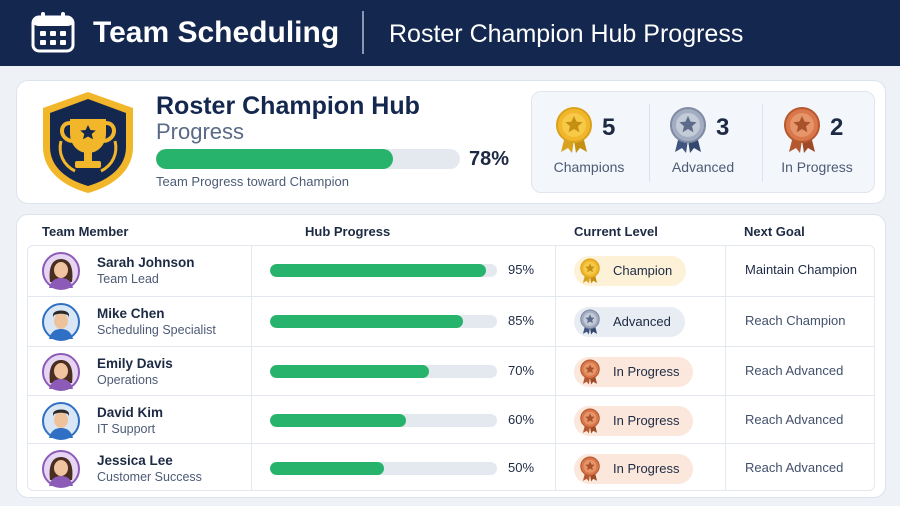  Describe the element at coordinates (616, 231) in the screenshot. I see `column-header-level: Current Level` at that location.